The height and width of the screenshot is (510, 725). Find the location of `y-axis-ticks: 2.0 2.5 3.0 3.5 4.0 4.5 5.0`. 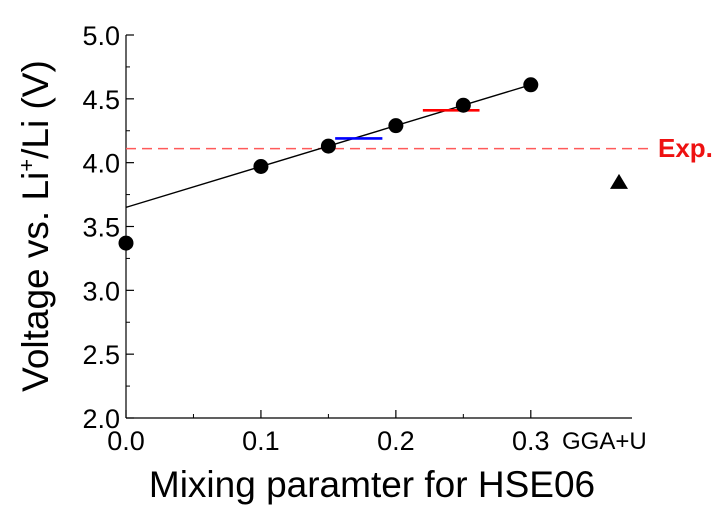

y-axis-ticks: 2.0 2.5 3.0 3.5 4.0 4.5 5.0 is located at coordinates (108, 227).